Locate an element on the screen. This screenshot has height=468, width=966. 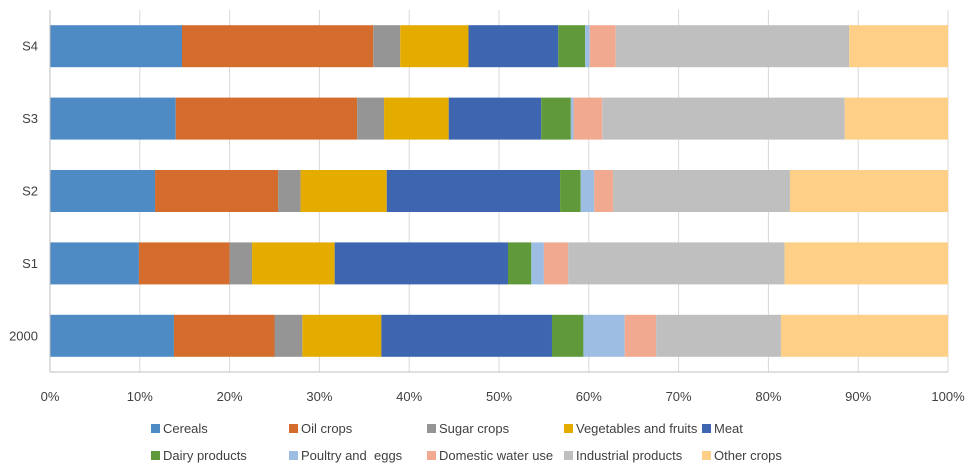
bar-segment-industrial-products-2000 is located at coordinates (718, 335).